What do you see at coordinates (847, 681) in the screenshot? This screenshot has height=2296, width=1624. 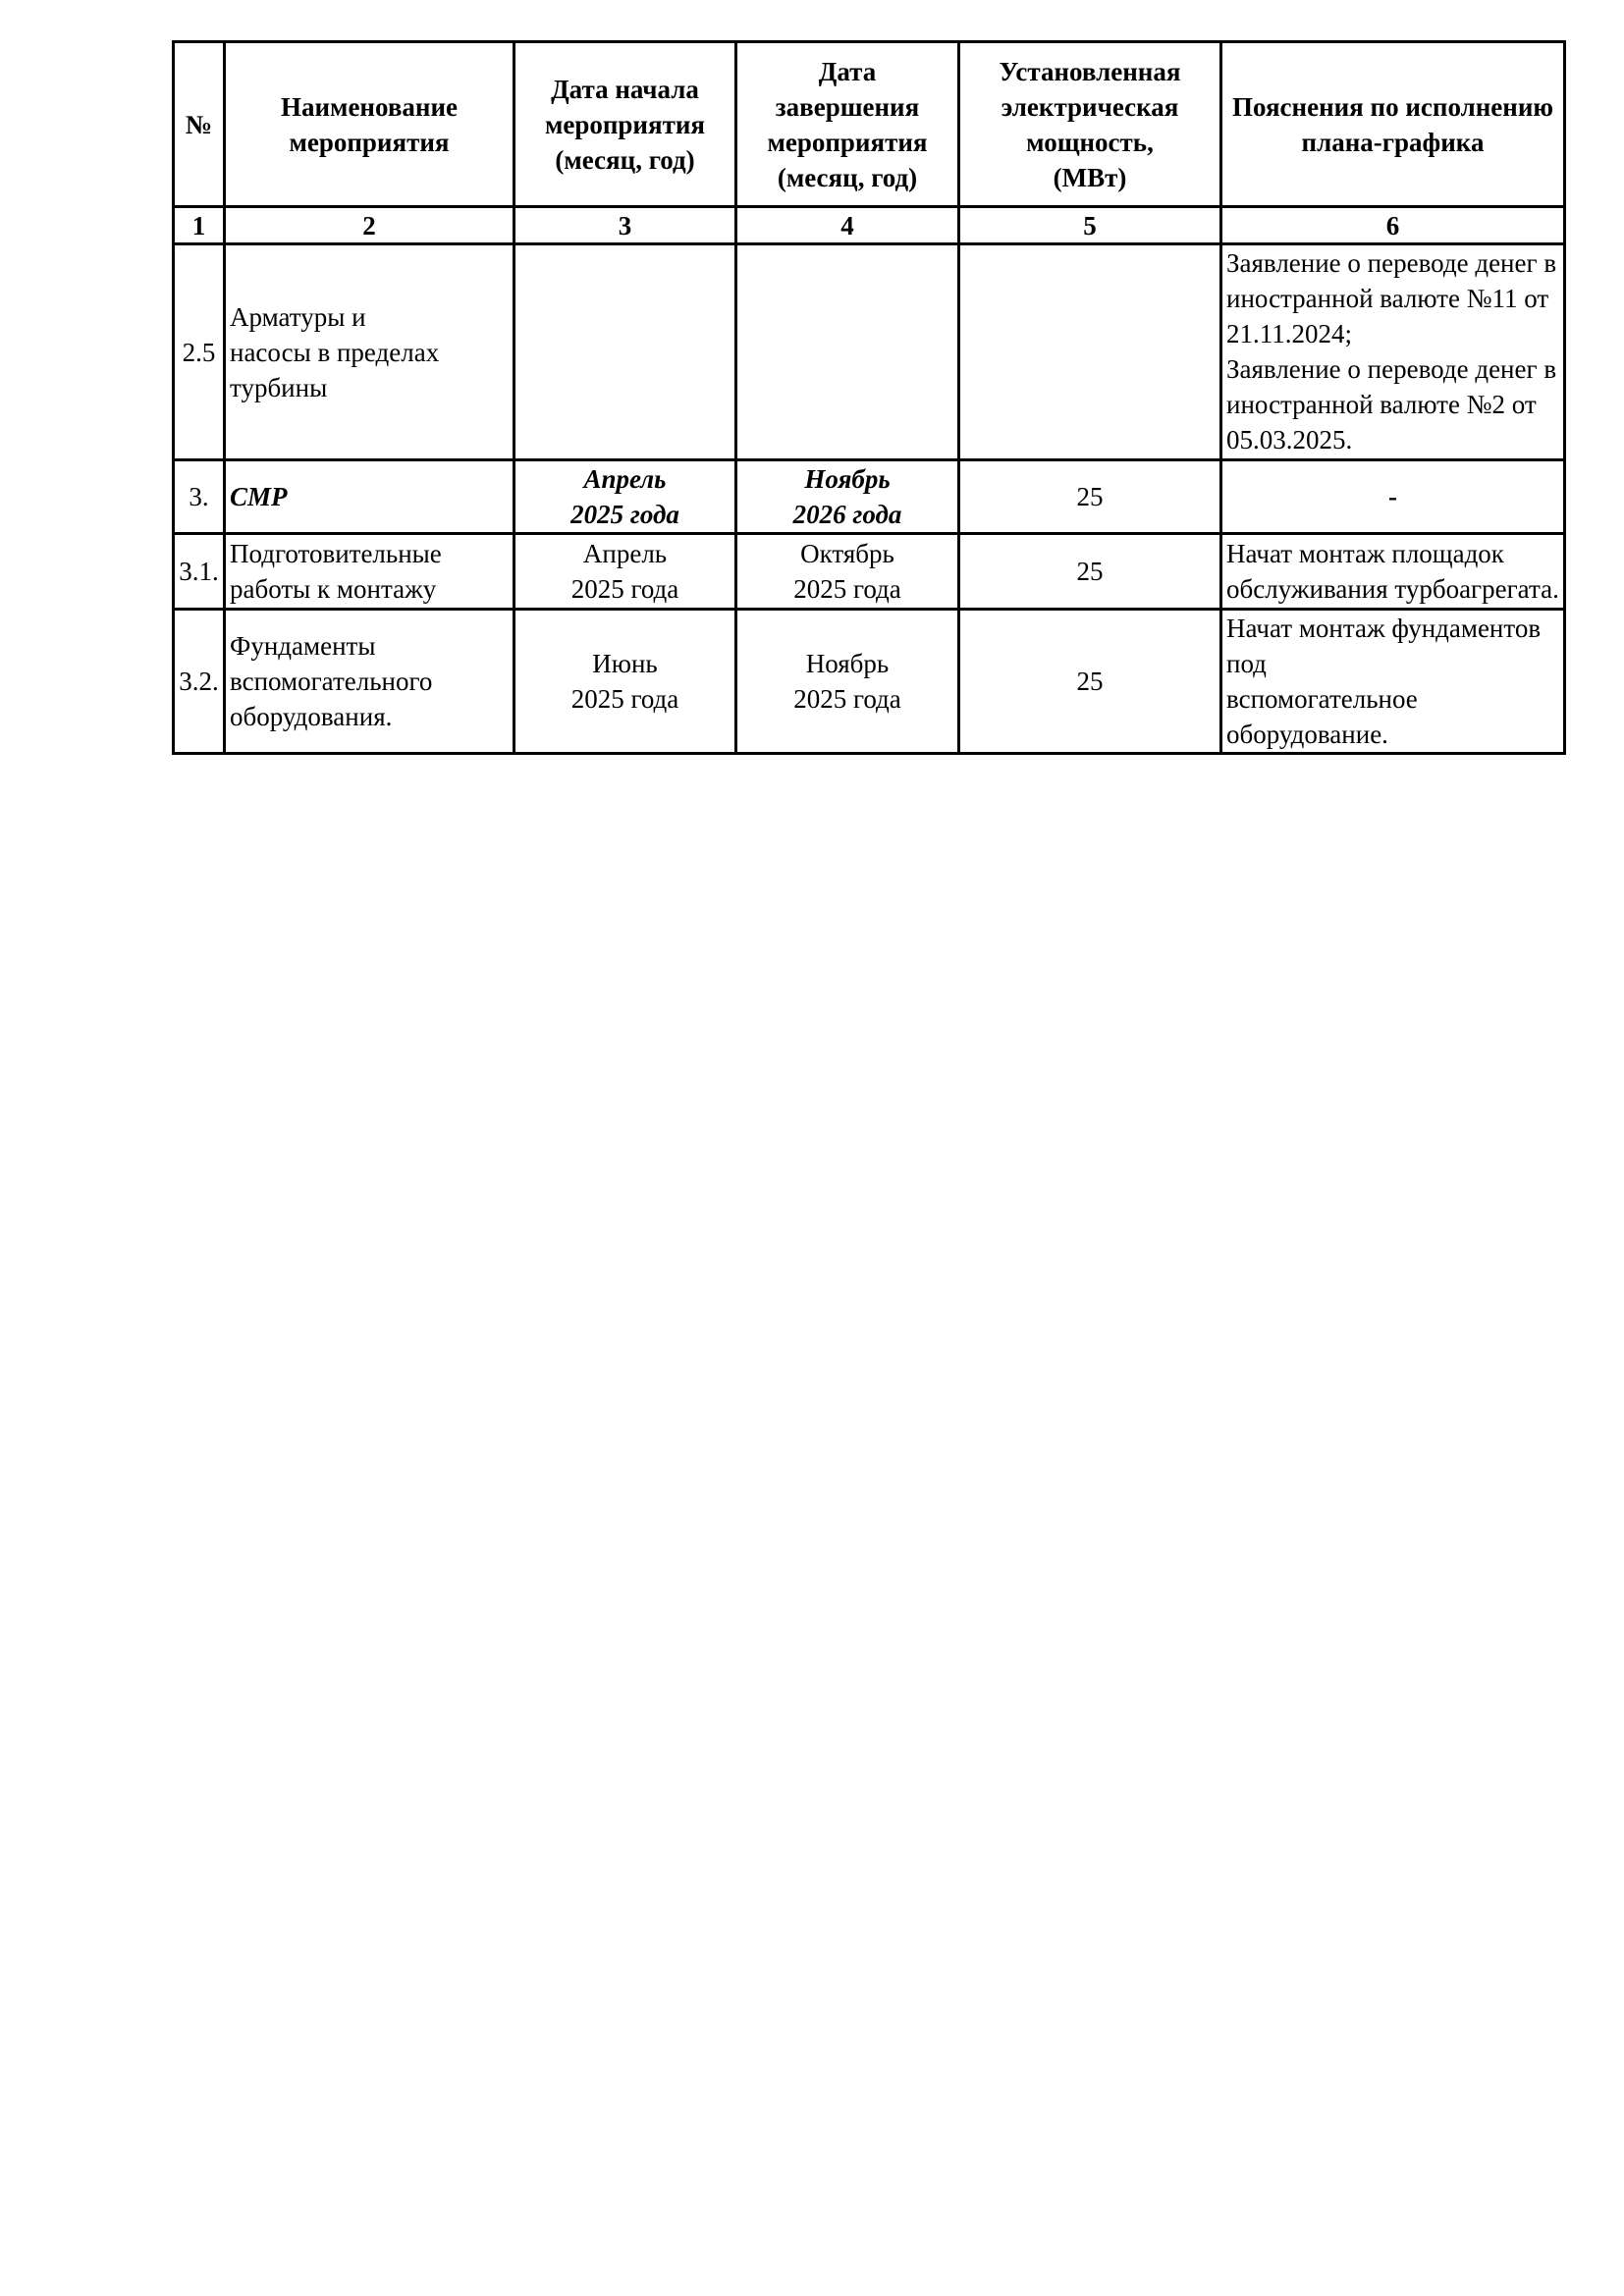 I see `end-date: Ноябрь 2025 года` at bounding box center [847, 681].